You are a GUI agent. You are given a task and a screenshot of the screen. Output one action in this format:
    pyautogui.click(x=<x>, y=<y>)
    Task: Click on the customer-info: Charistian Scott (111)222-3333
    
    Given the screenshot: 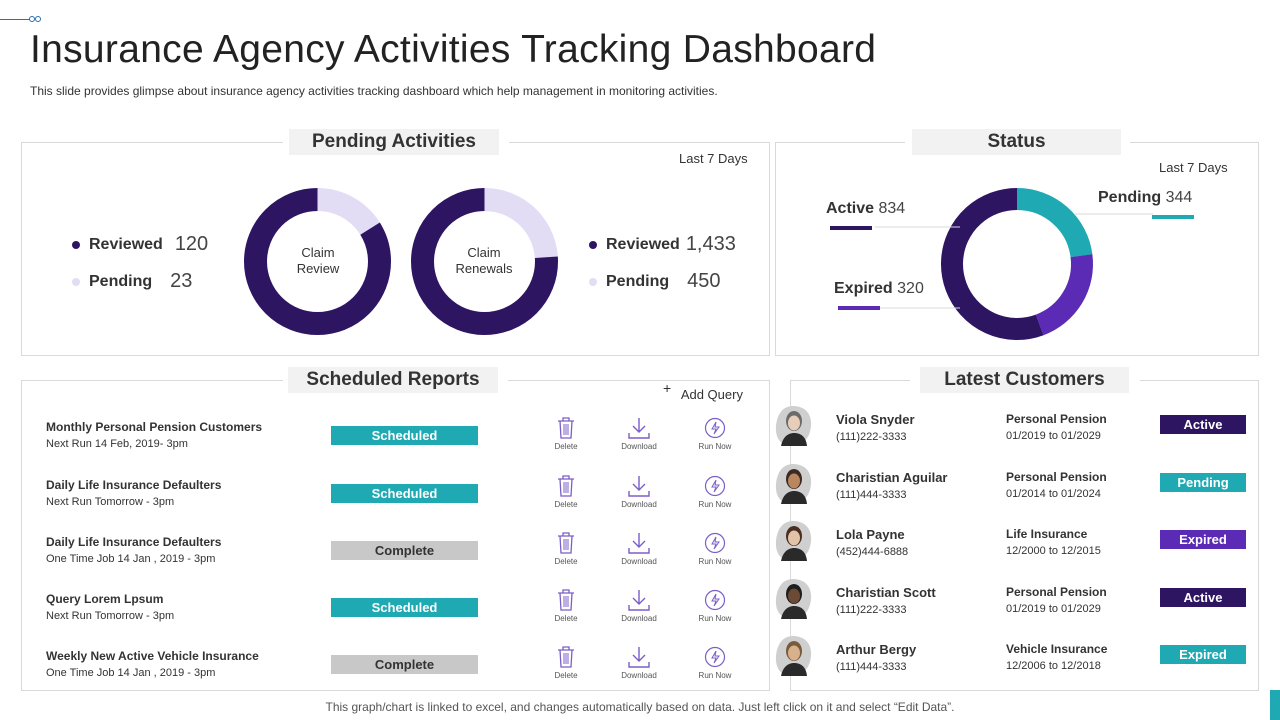 What is the action you would take?
    pyautogui.click(x=886, y=600)
    